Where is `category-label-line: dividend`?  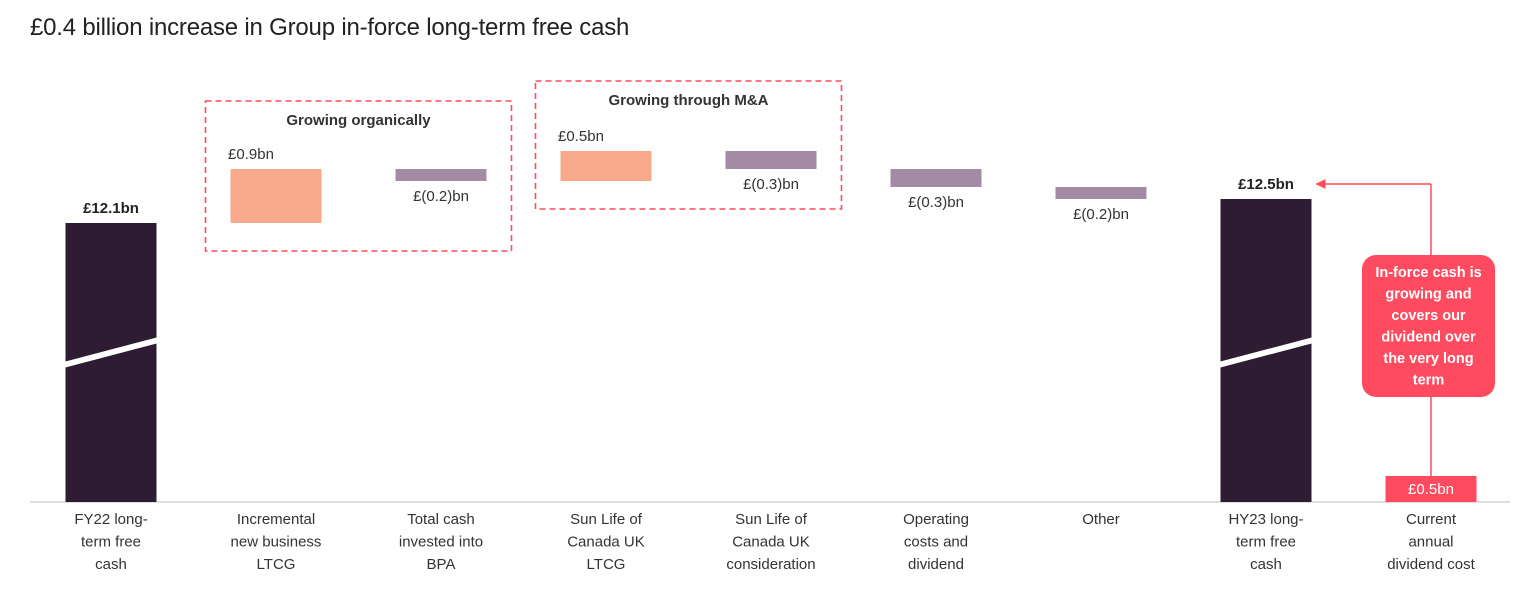 category-label-line: dividend is located at coordinates (936, 564).